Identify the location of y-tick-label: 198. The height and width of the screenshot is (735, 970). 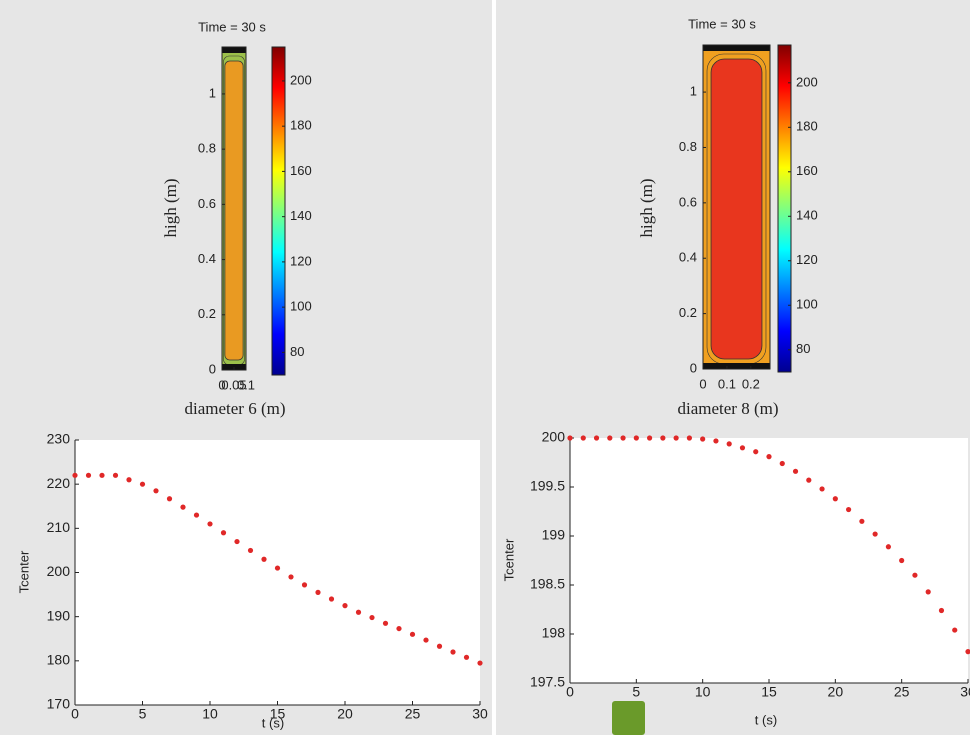
(554, 633).